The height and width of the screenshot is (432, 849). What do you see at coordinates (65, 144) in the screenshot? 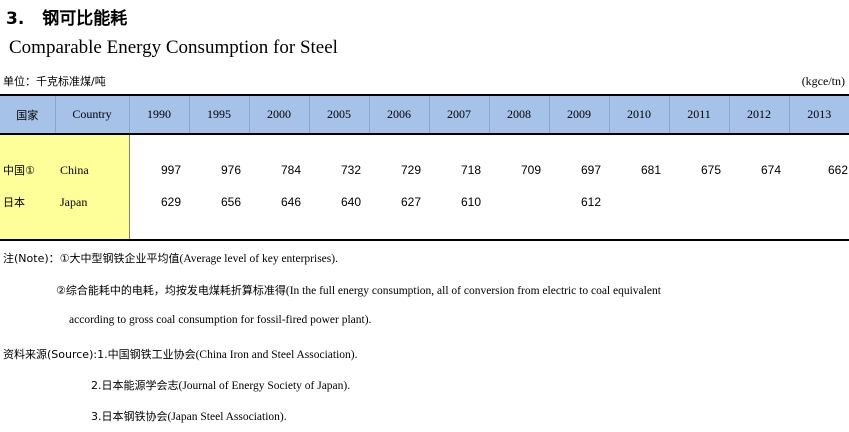
I see `label-cell-spacer` at bounding box center [65, 144].